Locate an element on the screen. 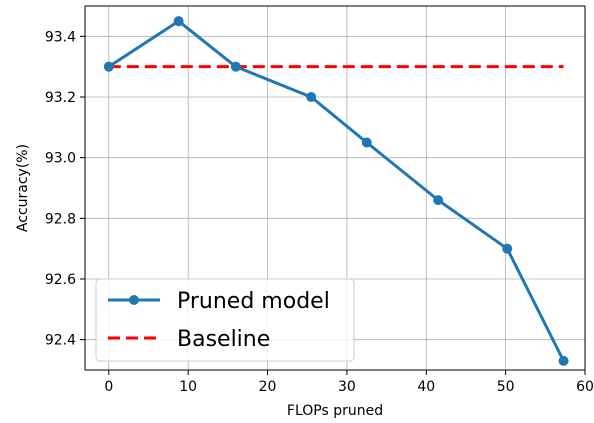  x-tick-label: 10 is located at coordinates (188, 387).